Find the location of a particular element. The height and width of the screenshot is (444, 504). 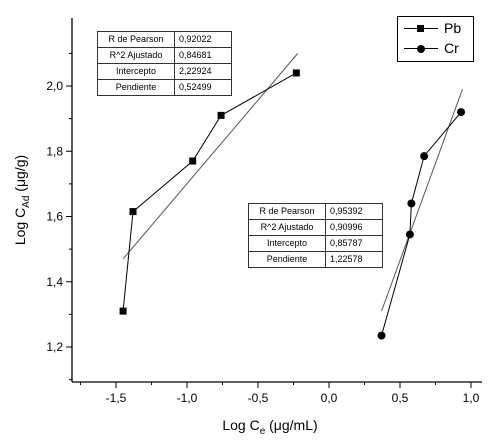

y-axis-title: Log CAd (μg/g) is located at coordinates (22, 200).